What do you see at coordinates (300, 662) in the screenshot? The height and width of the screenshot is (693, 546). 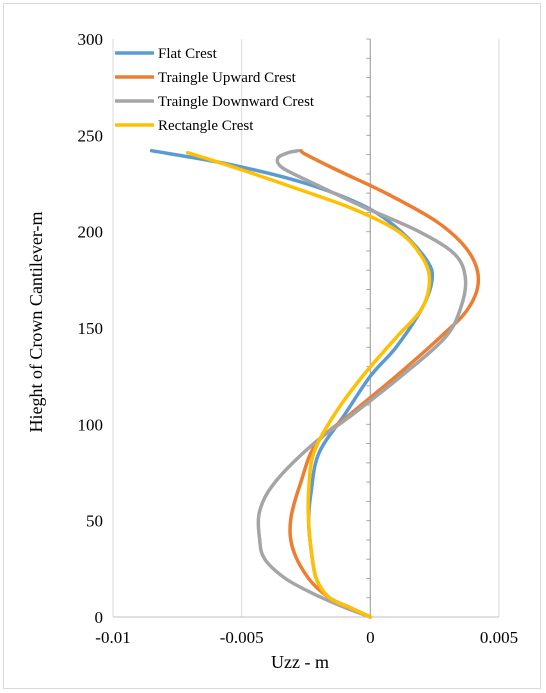 I see `x-axis-title: Uzz - m` at bounding box center [300, 662].